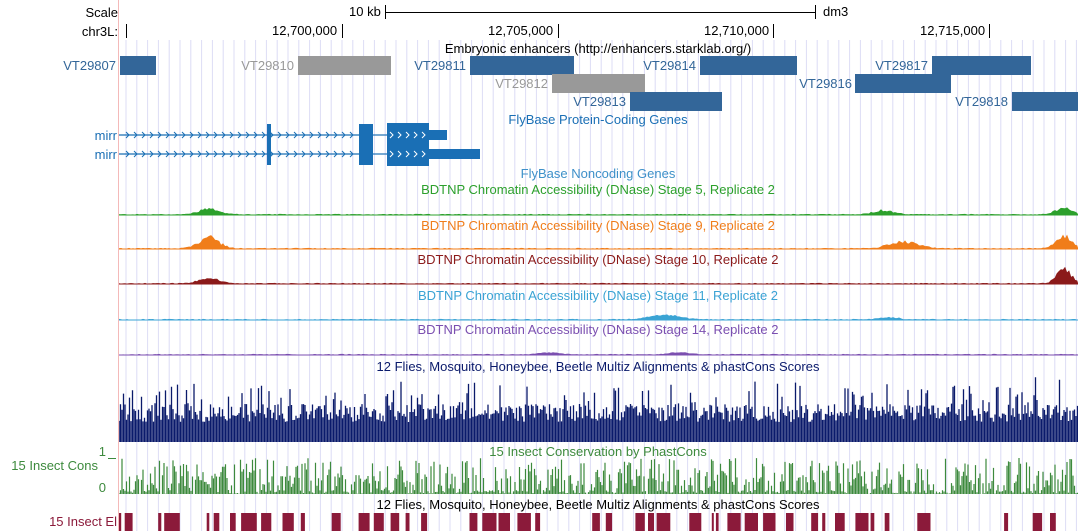 Image resolution: width=1078 pixels, height=531 pixels. I want to click on protein-coding-track-title: FlyBase Protein-Coding Genes, so click(598, 119).